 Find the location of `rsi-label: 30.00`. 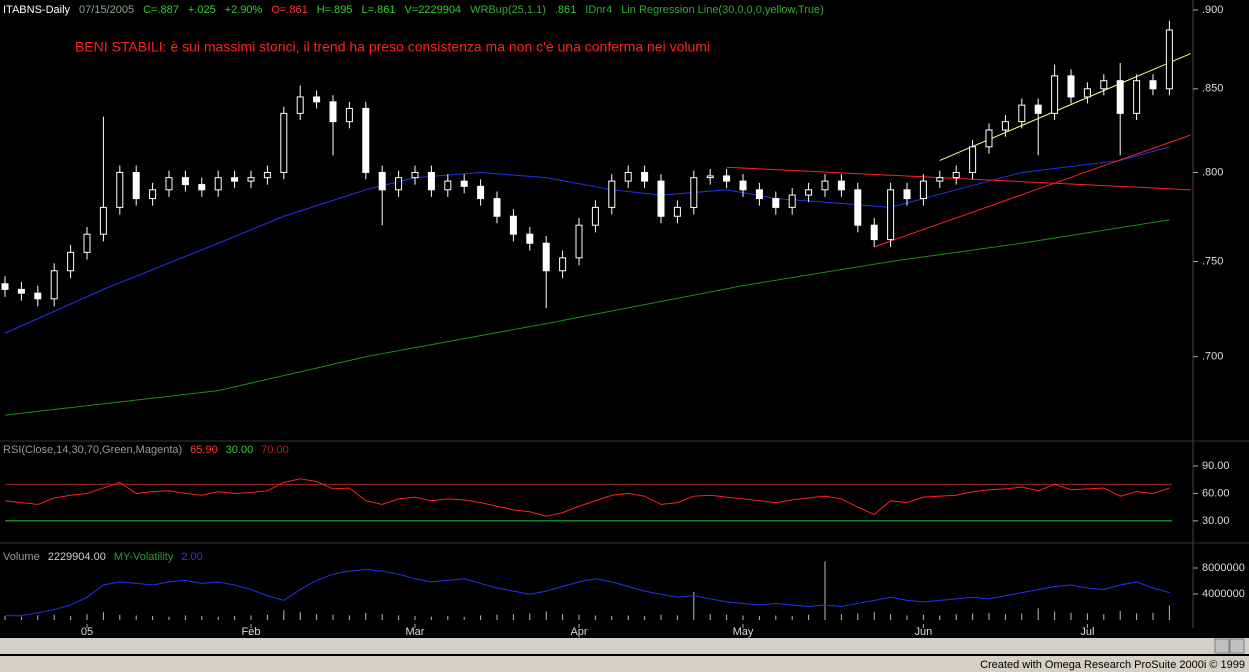

rsi-label: 30.00 is located at coordinates (240, 450).